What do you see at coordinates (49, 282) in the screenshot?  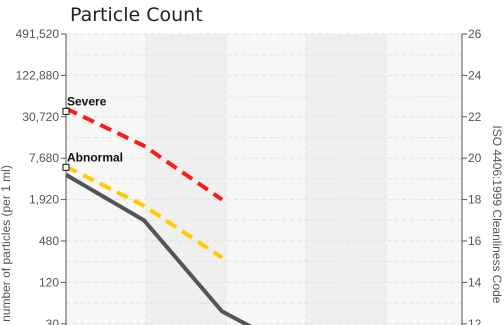 I see `y-tick-label-left: 120` at bounding box center [49, 282].